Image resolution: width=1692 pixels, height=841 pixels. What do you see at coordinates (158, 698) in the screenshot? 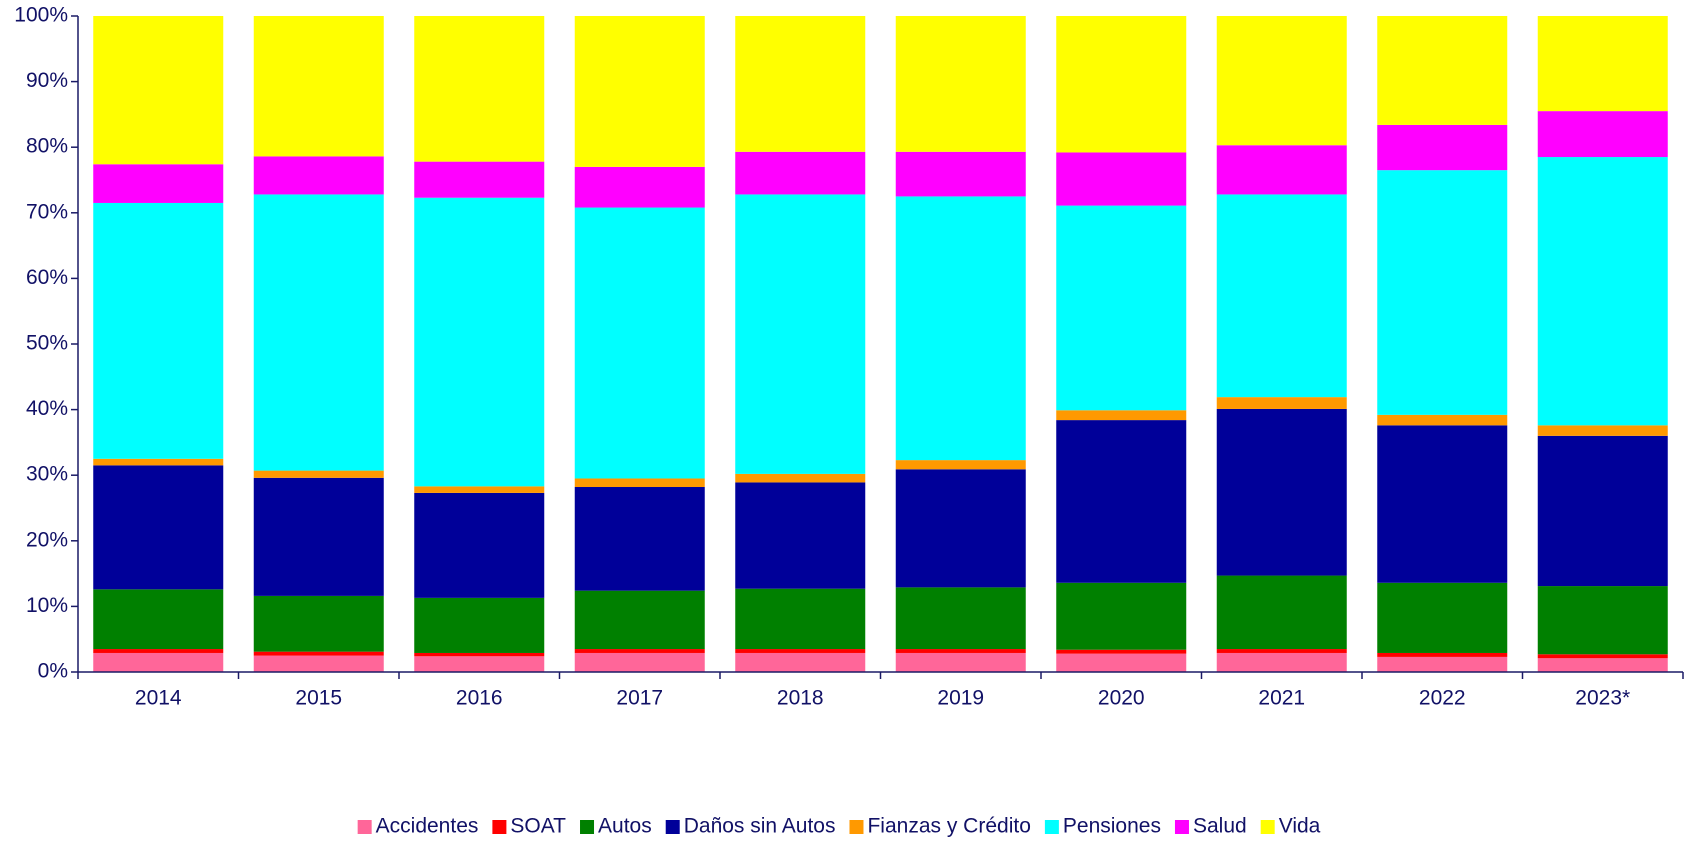
I see `x-tick-label: 2014` at bounding box center [158, 698].